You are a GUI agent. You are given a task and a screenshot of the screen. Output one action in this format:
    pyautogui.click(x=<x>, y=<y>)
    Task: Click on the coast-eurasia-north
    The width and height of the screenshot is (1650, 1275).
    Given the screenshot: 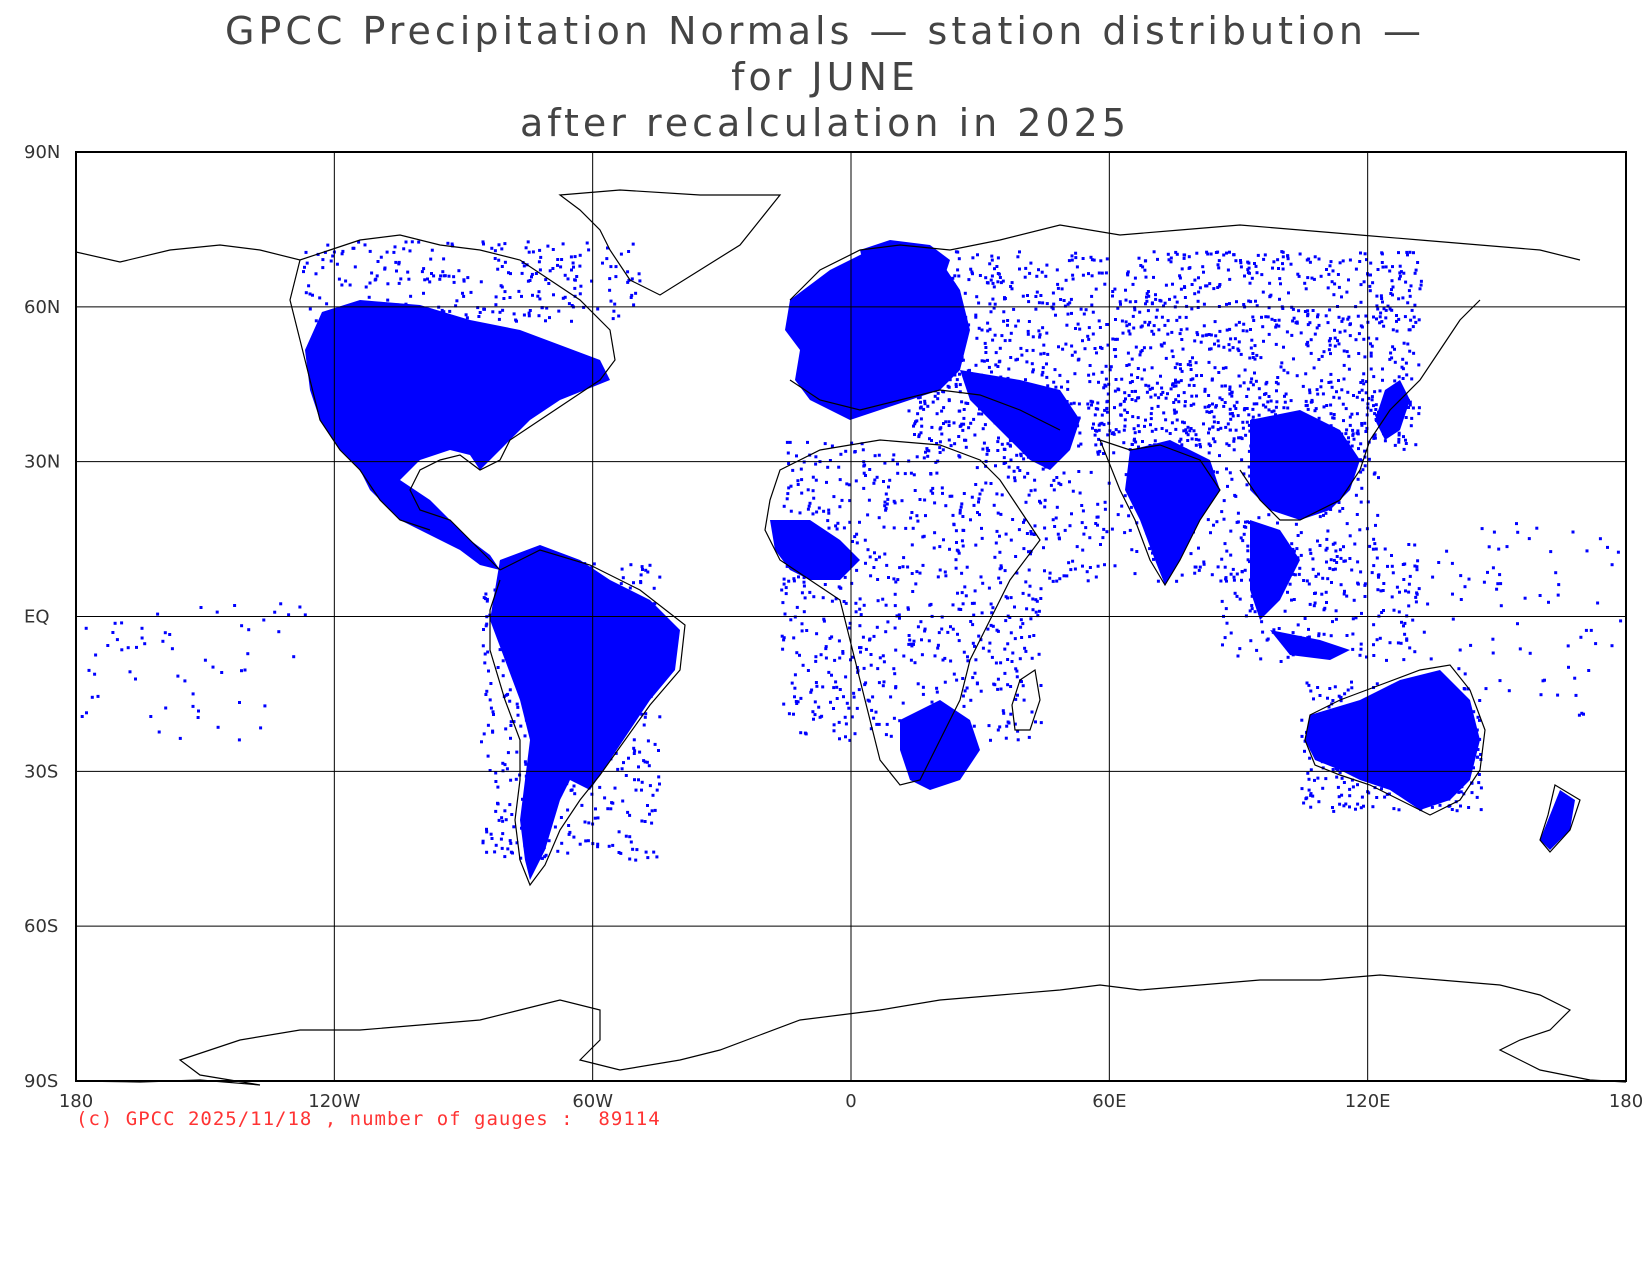 What is the action you would take?
    pyautogui.click(x=1185, y=262)
    